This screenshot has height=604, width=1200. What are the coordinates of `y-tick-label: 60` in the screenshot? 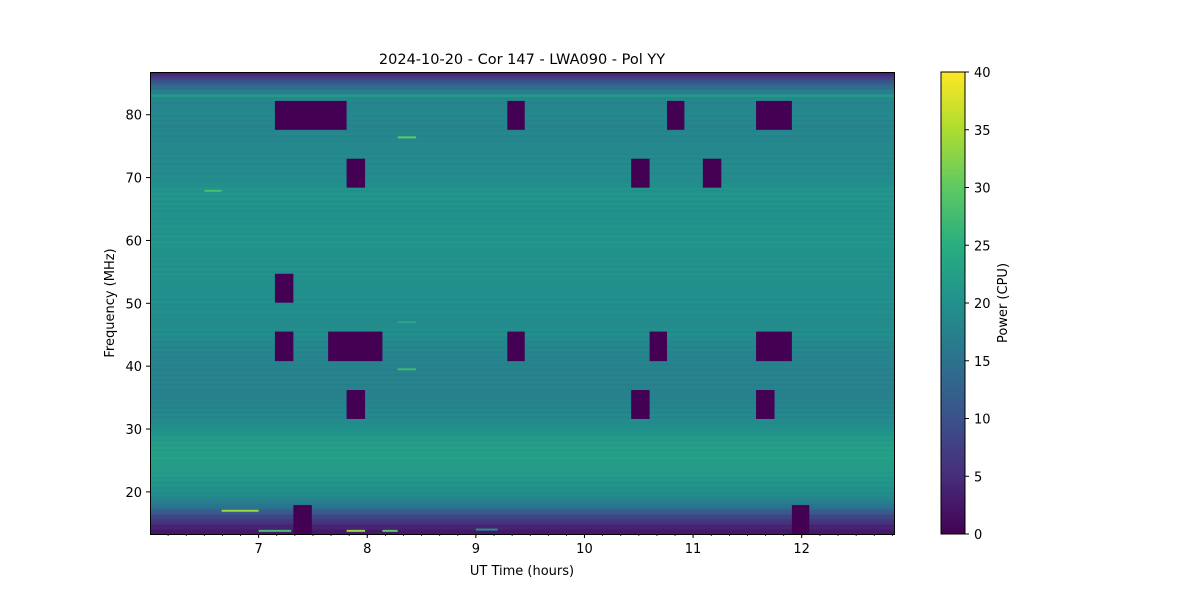 It's located at (133, 241).